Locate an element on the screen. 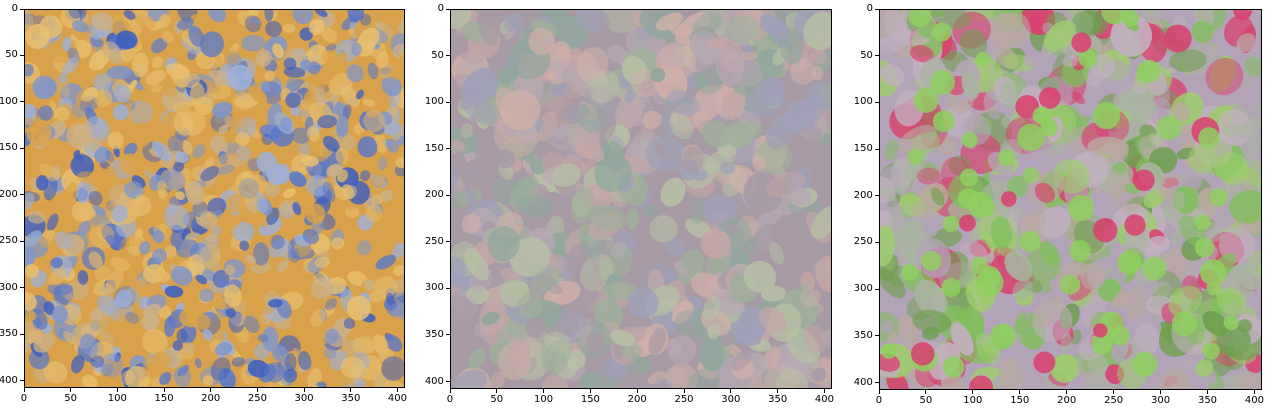  y-tick-label: 0 is located at coordinates (15, 9).